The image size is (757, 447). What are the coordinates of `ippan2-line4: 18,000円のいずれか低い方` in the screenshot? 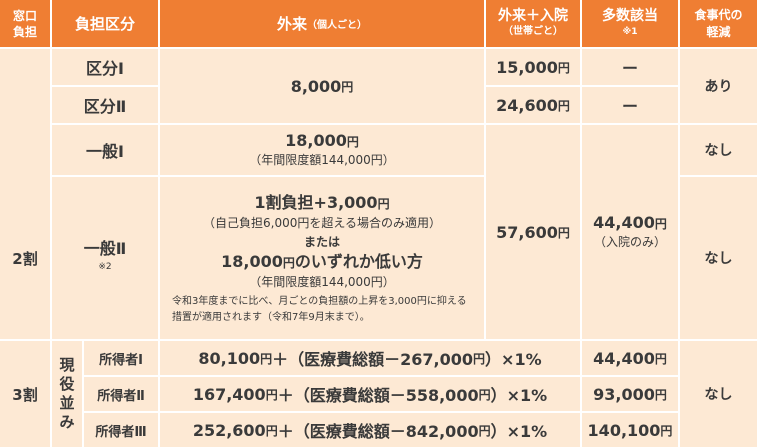 It's located at (322, 262).